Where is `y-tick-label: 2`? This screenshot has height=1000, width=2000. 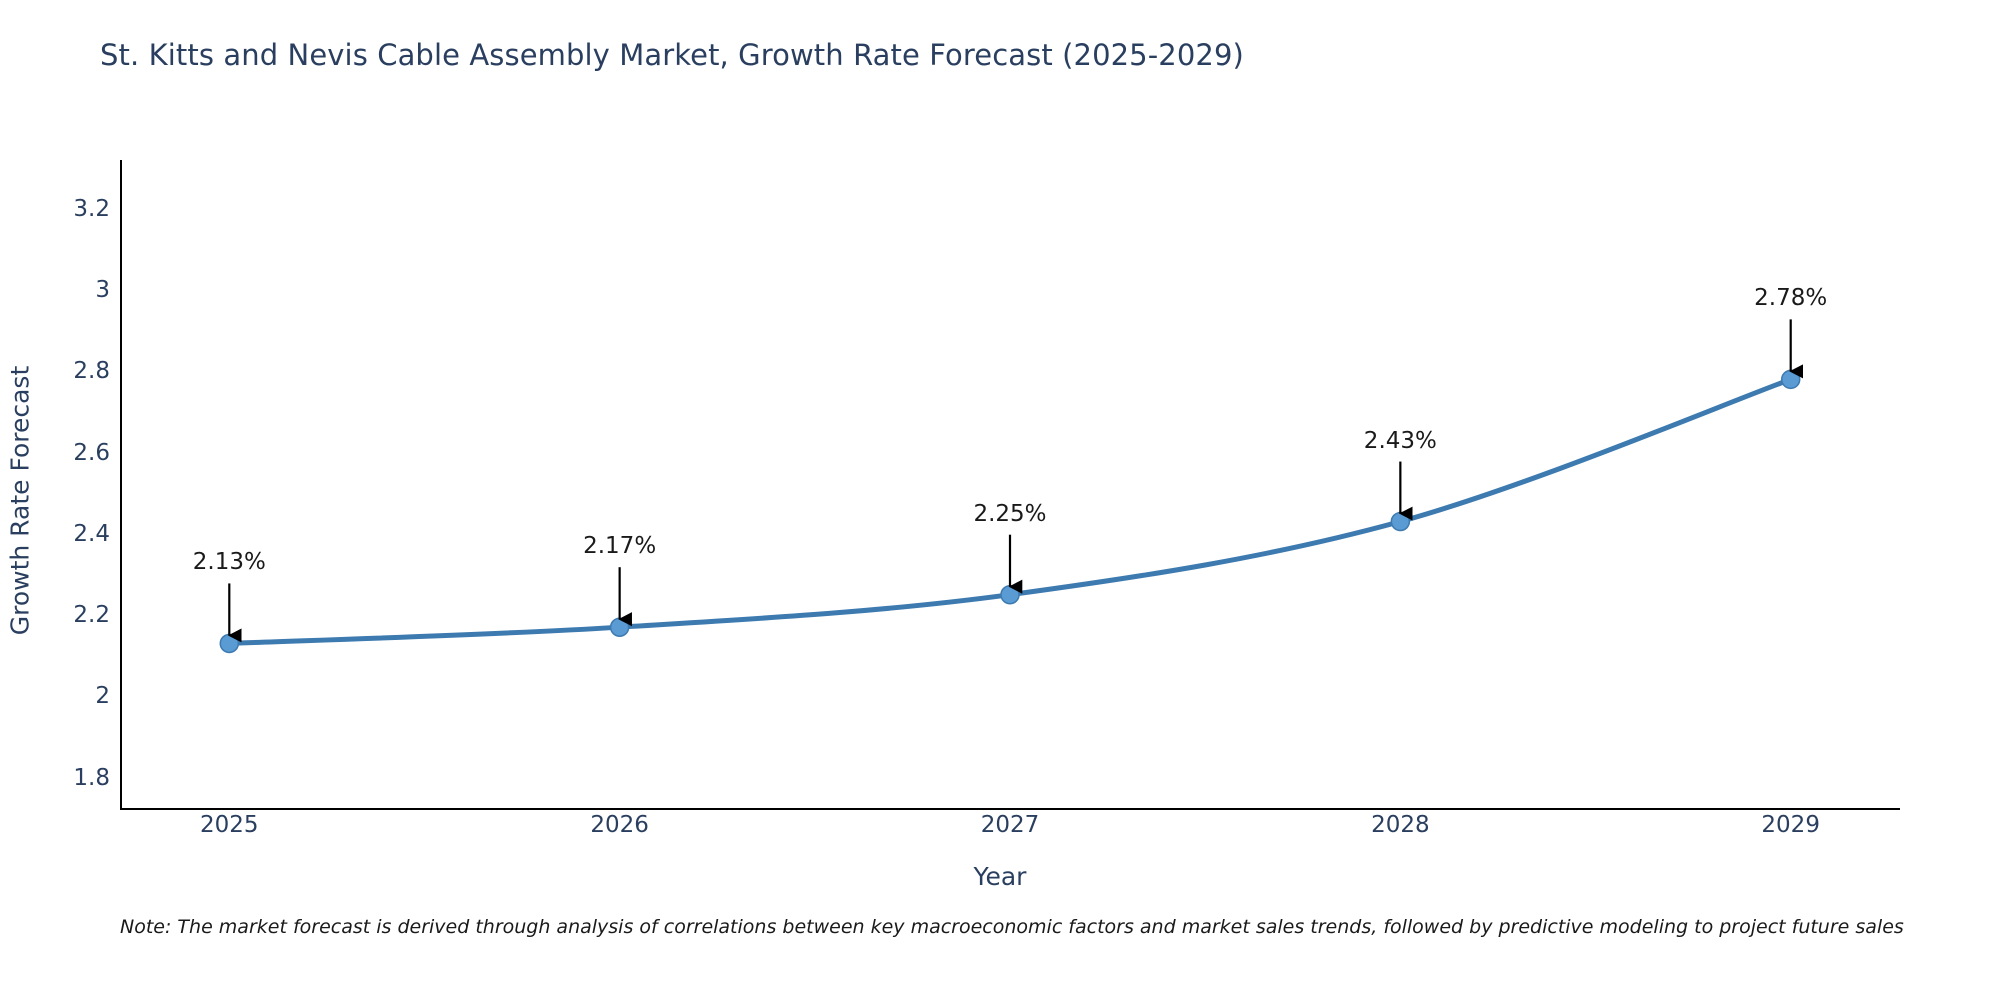
y-tick-label: 2 is located at coordinates (102, 696).